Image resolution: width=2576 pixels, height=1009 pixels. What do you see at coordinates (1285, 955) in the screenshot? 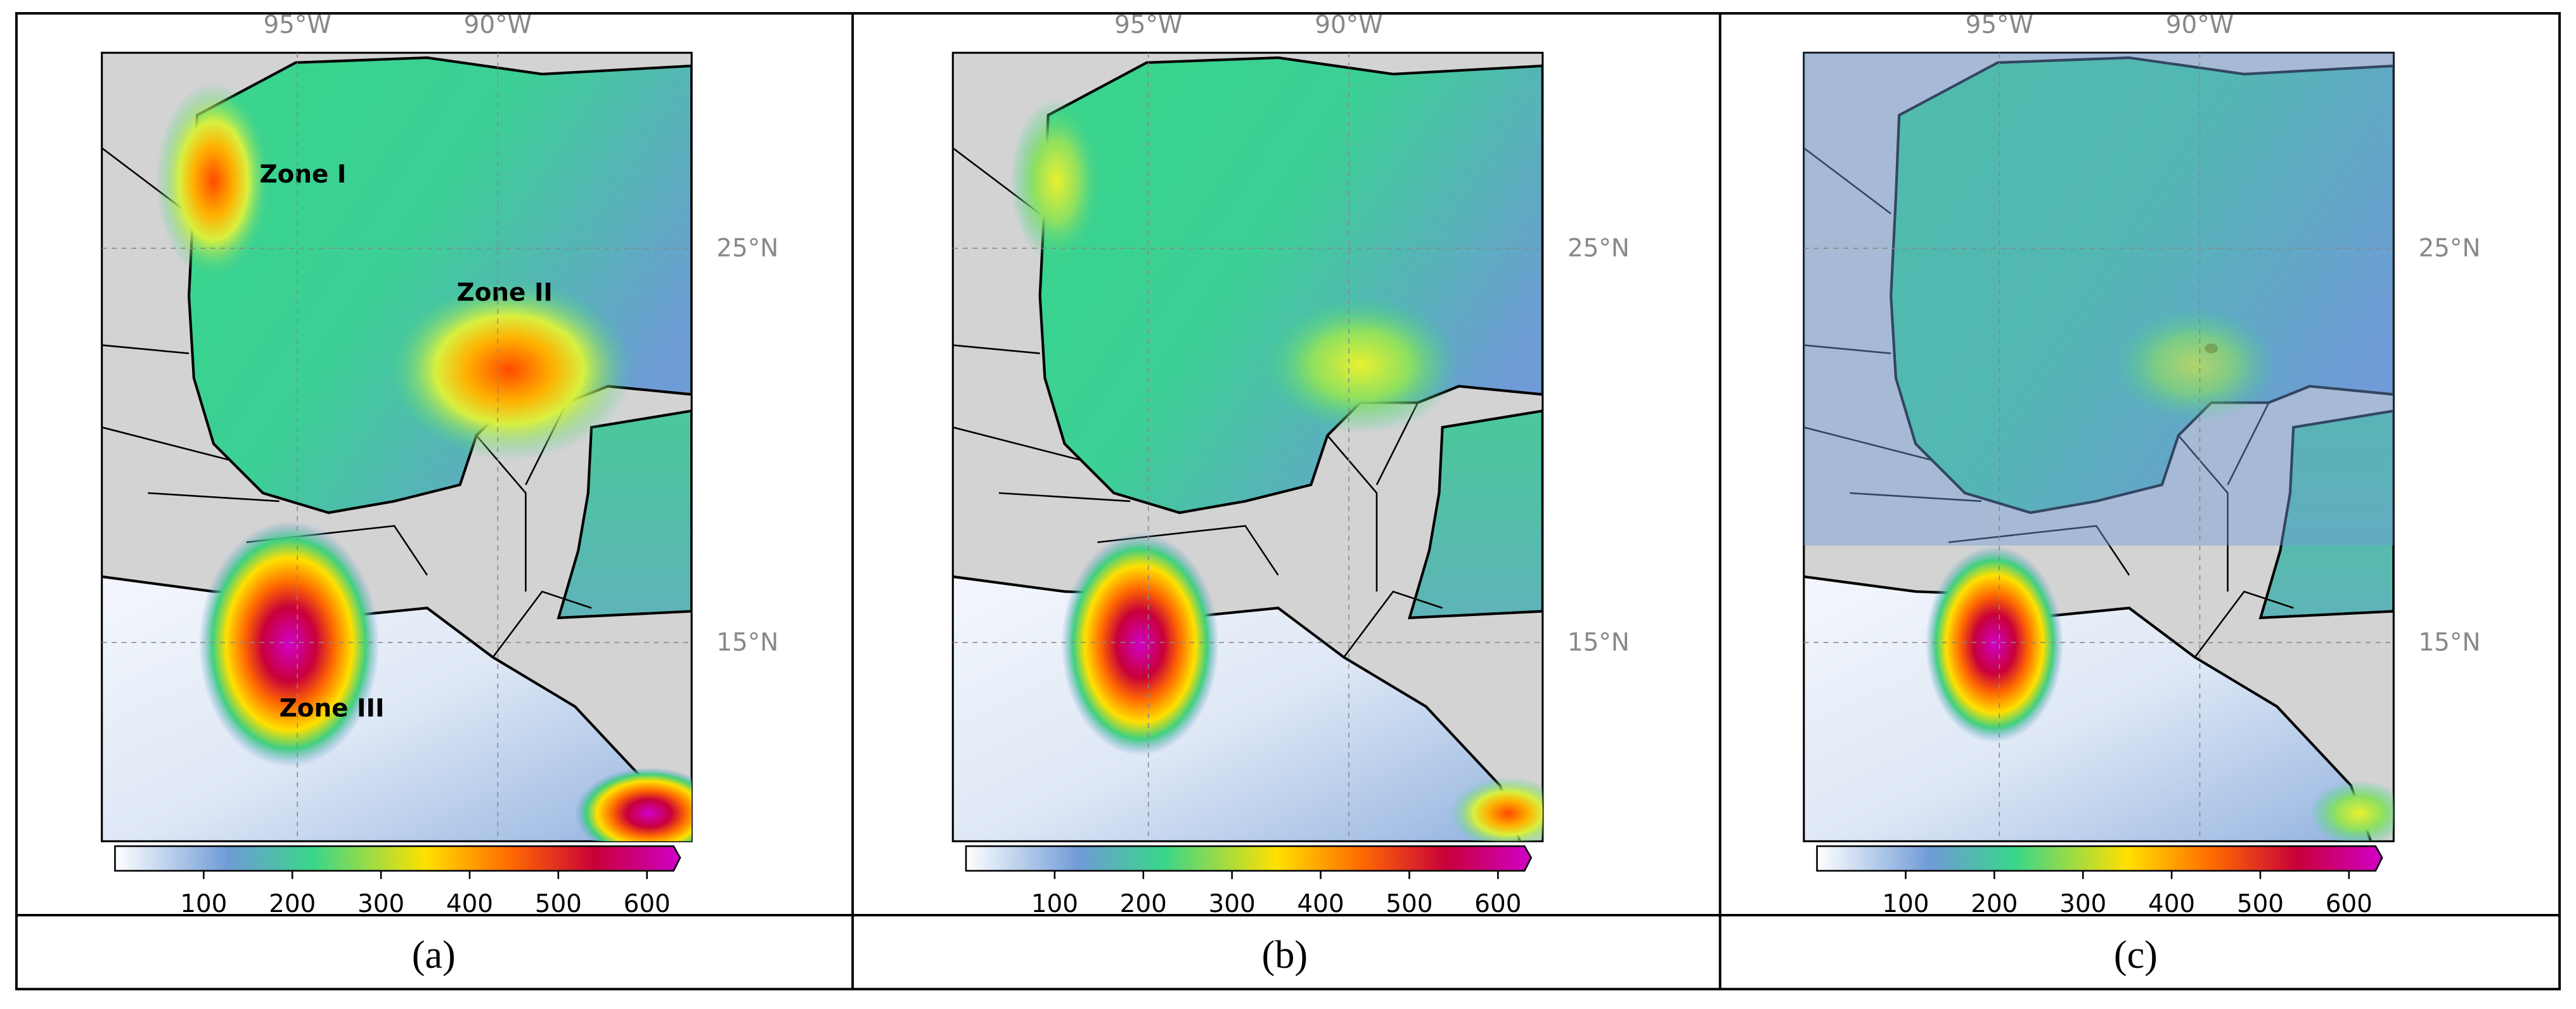
I see `panel-caption: (b)` at bounding box center [1285, 955].